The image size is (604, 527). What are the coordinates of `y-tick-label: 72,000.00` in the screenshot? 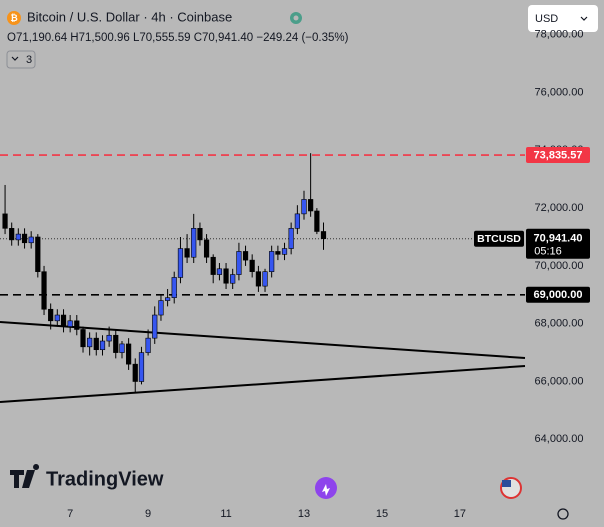 It's located at (559, 208).